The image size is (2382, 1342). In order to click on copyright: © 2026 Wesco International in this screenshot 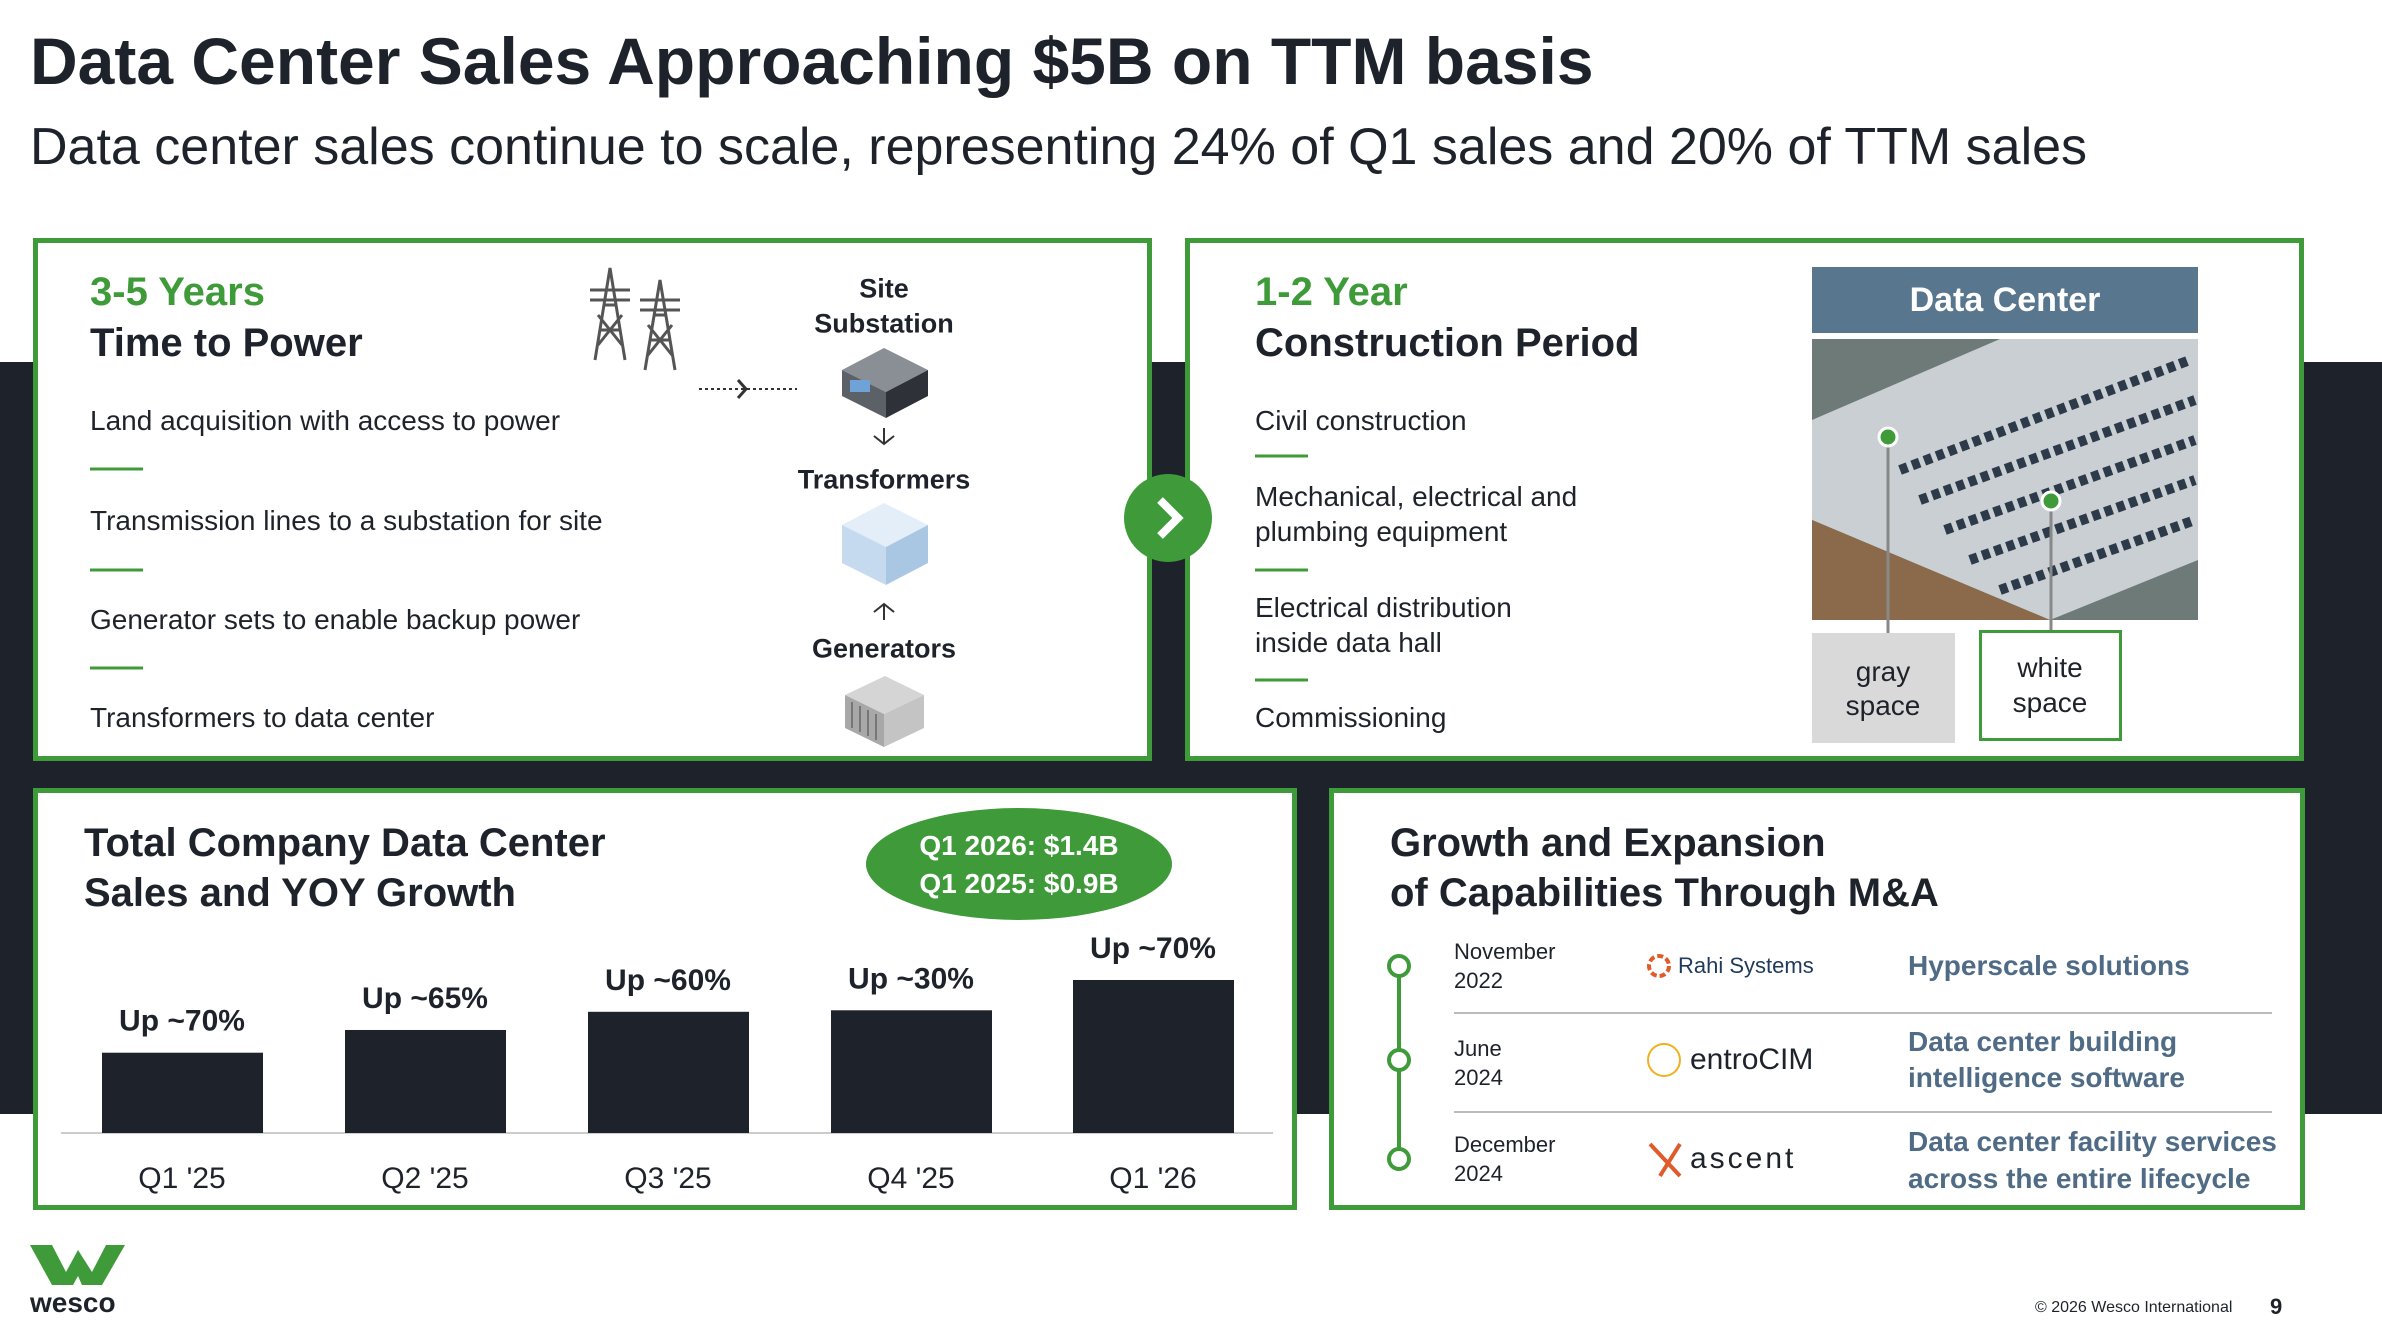, I will do `click(2134, 1307)`.